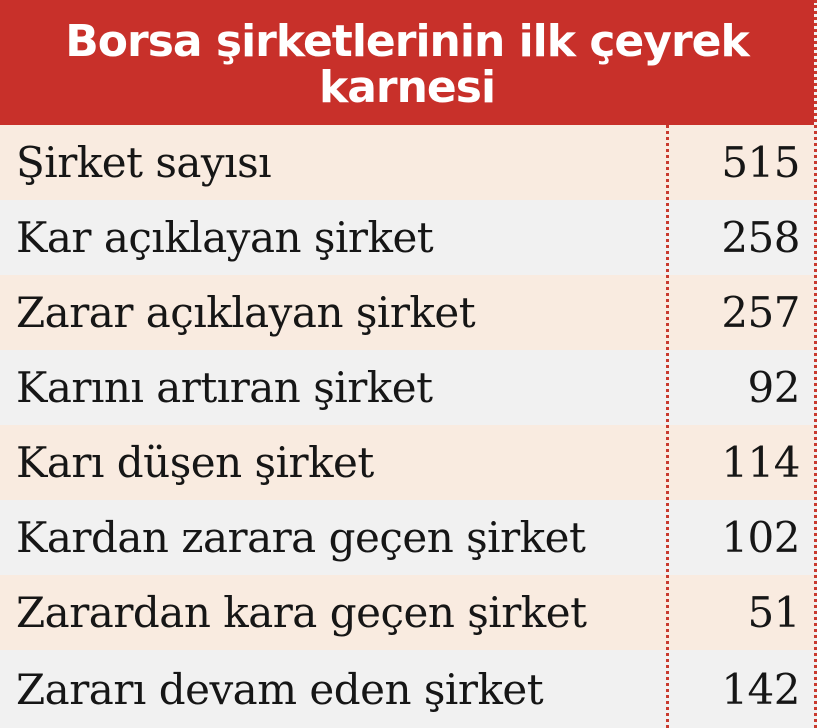 Image resolution: width=820 pixels, height=728 pixels. I want to click on row-label: Zararı devam eden şirket, so click(280, 689).